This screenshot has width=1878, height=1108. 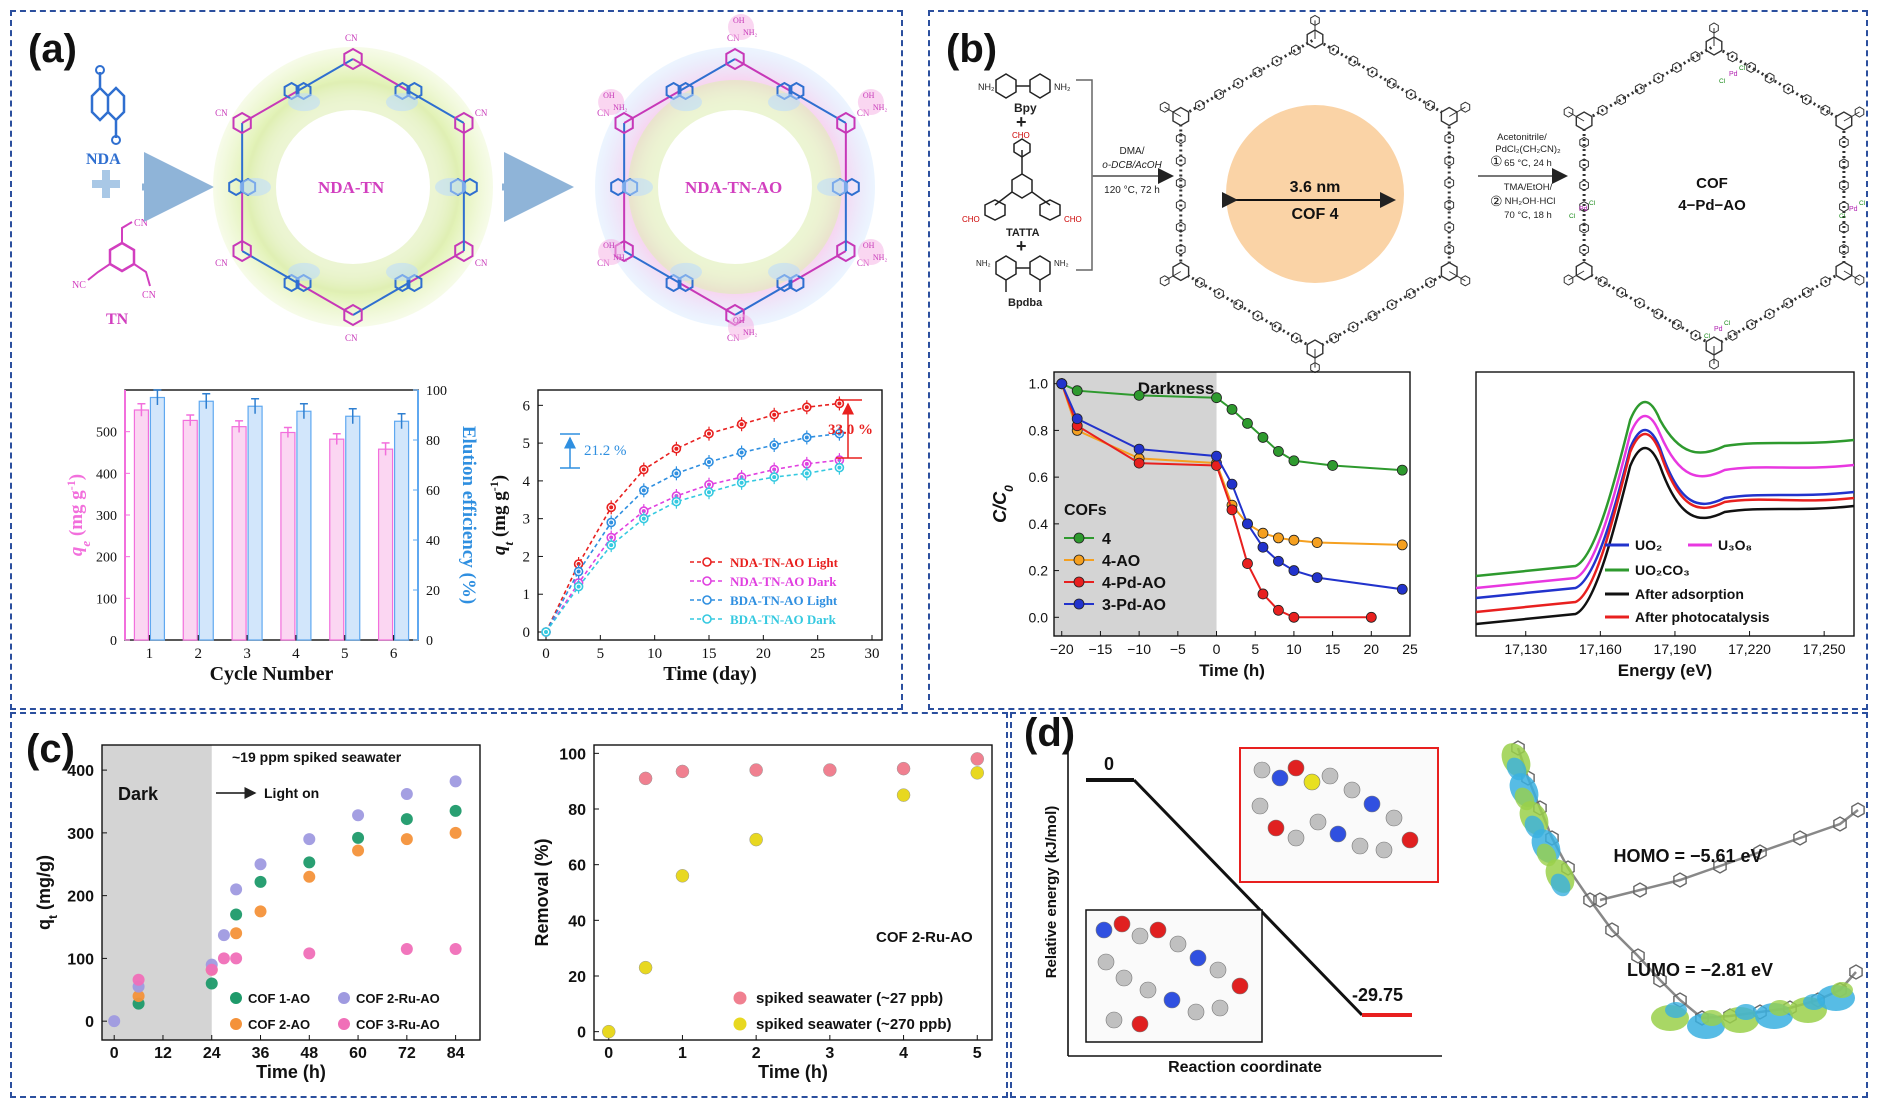 I want to click on bar-qe, so click(x=239, y=533).